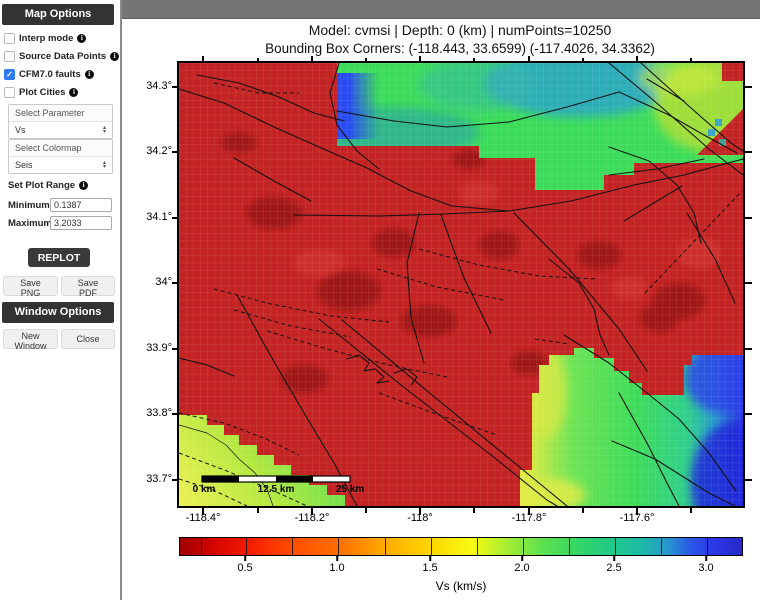 This screenshot has height=600, width=760. What do you see at coordinates (60, 113) in the screenshot?
I see `parameter-select-label: Select Parameter` at bounding box center [60, 113].